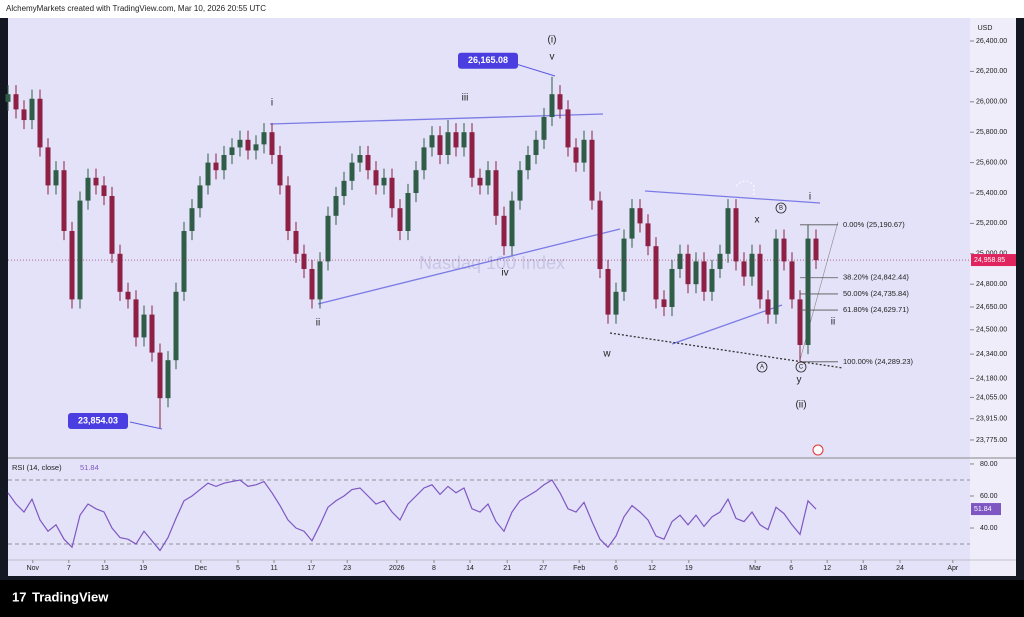  Describe the element at coordinates (991, 102) in the screenshot. I see `y-tick-label: 26,000.00` at that location.